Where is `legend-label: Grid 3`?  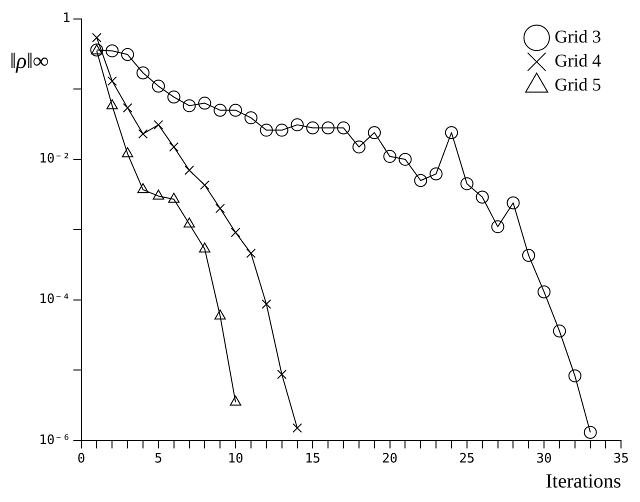 legend-label: Grid 3 is located at coordinates (578, 36).